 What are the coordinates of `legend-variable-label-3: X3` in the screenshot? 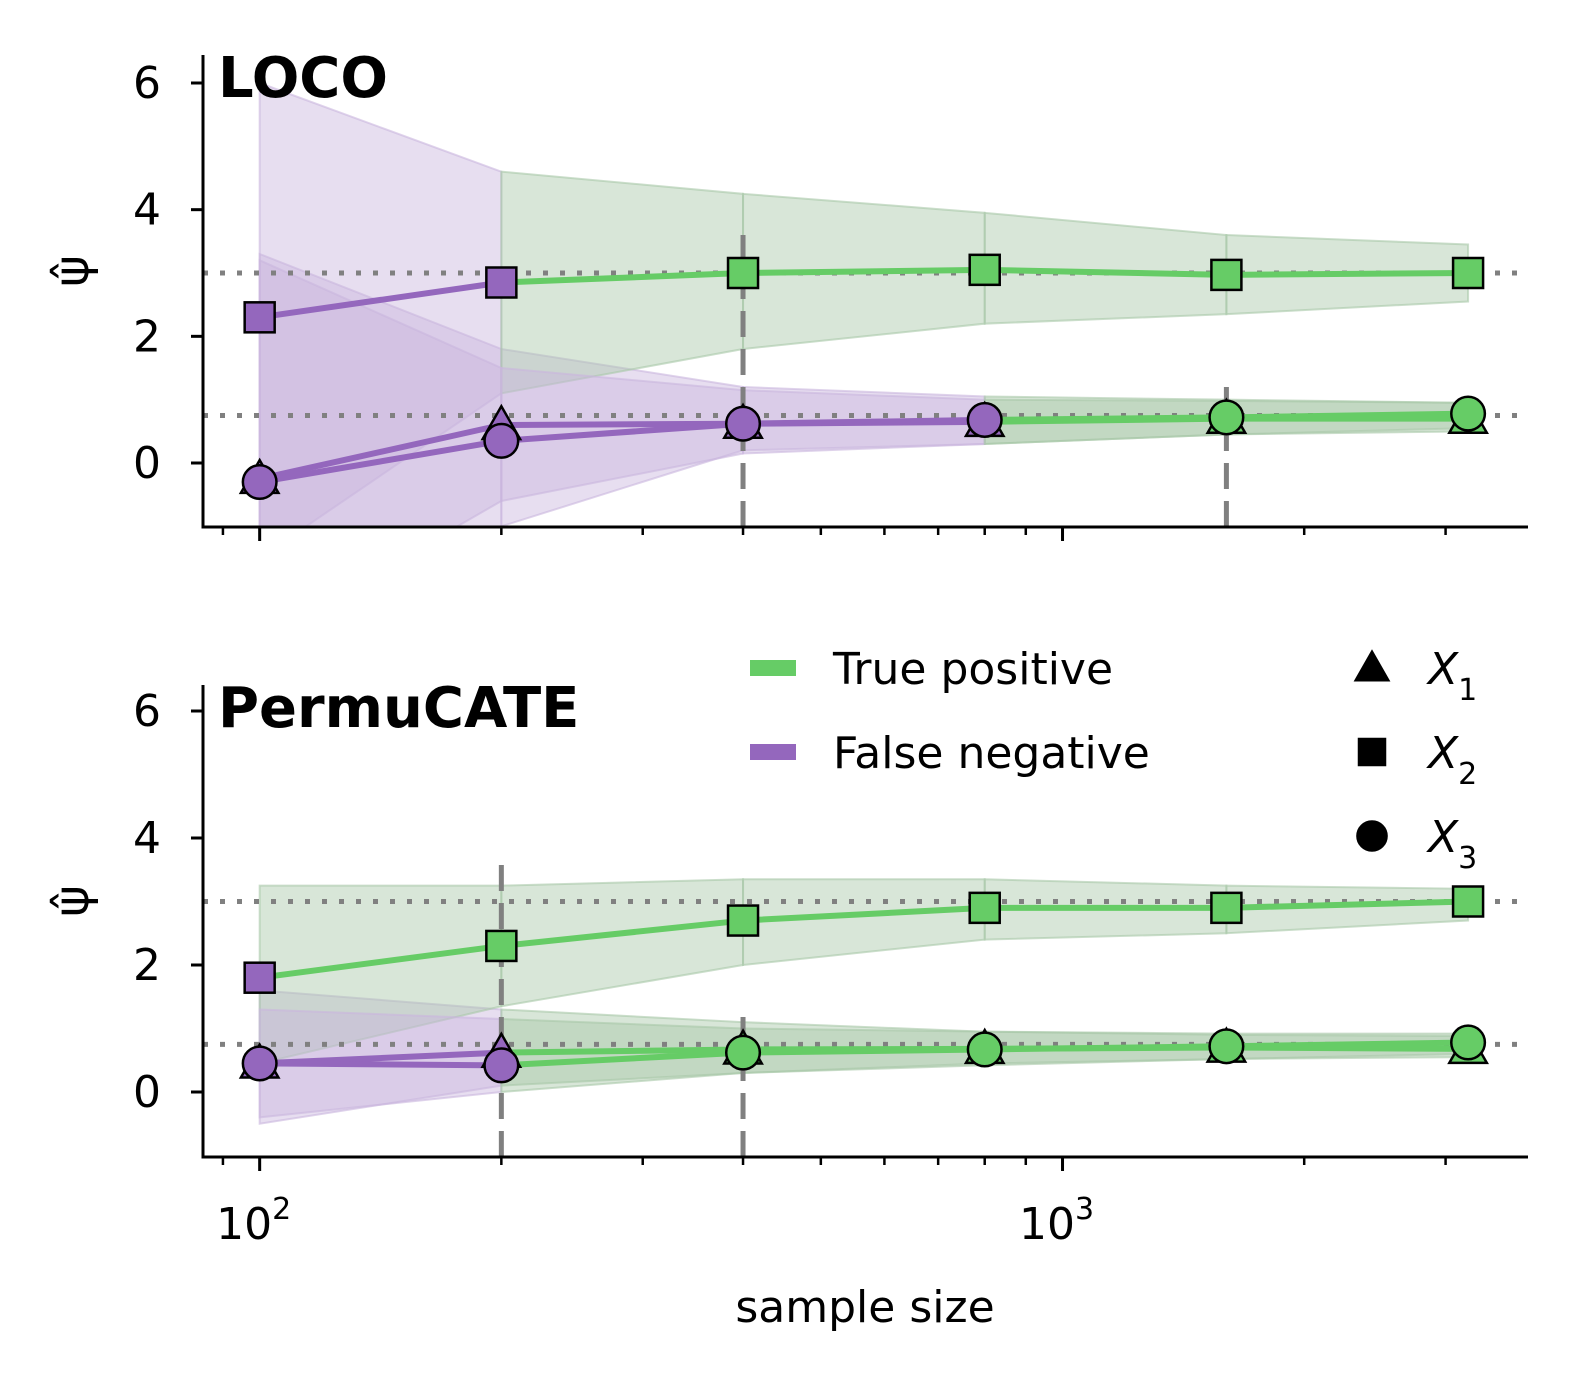 It's located at (1451, 844).